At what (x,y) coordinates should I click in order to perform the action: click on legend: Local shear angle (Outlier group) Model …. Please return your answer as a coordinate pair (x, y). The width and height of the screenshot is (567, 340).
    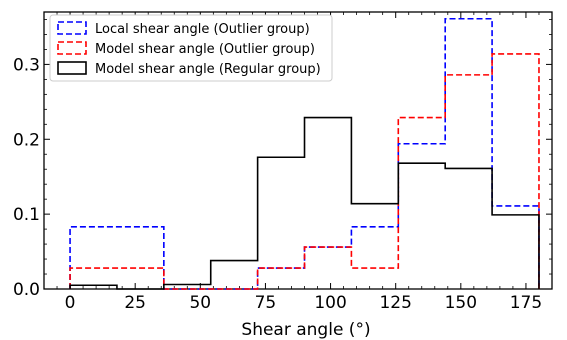
    Looking at the image, I should click on (191, 48).